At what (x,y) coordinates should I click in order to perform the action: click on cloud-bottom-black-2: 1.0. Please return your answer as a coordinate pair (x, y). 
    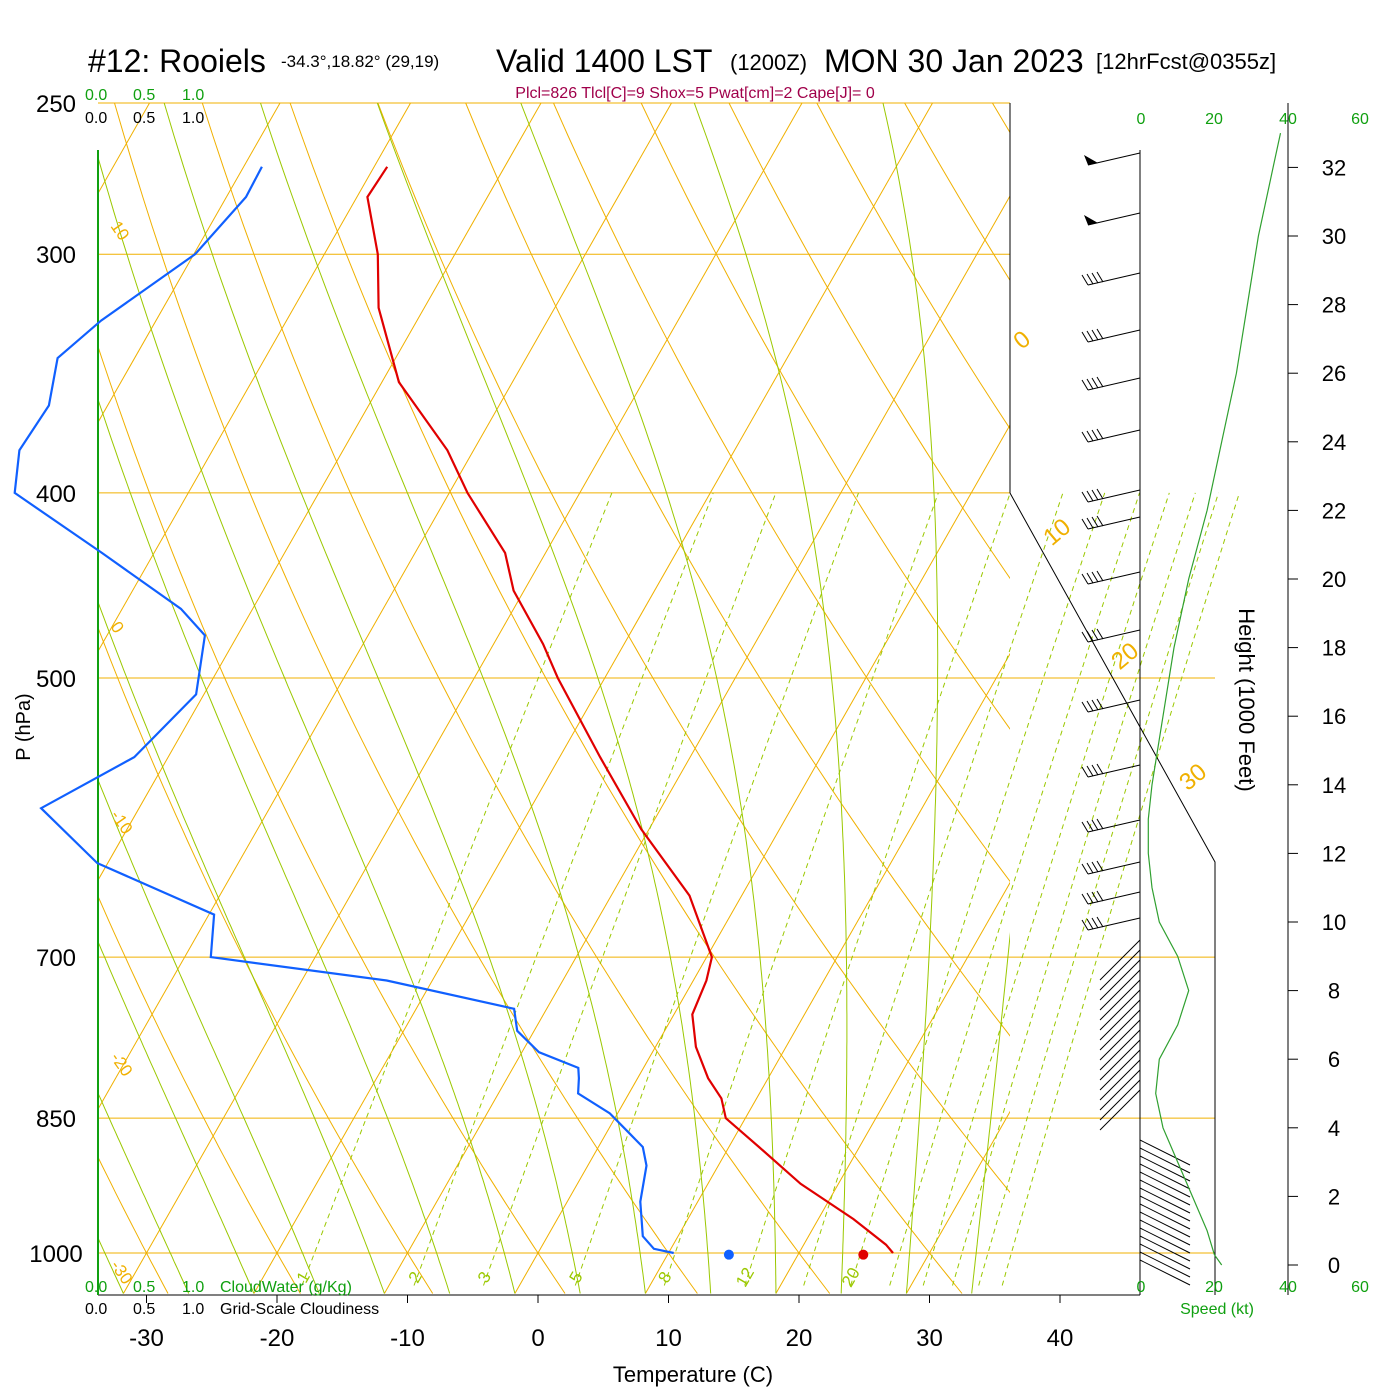
    Looking at the image, I should click on (193, 1309).